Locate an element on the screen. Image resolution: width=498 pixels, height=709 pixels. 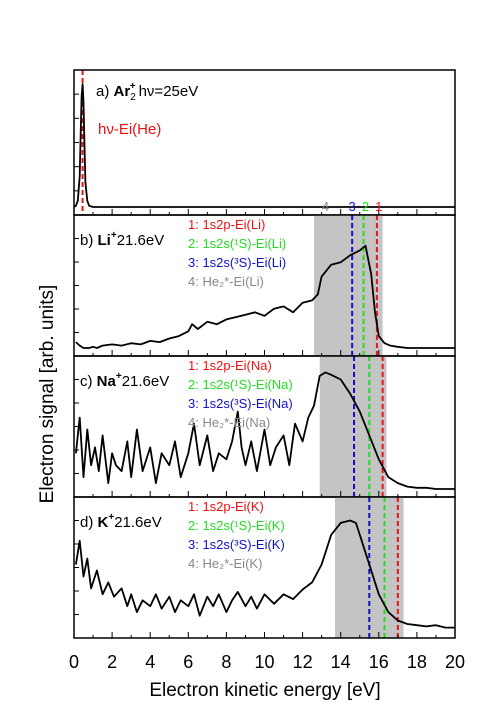
legend-entry-1: 1: 1s2p-Ei(K) is located at coordinates (226, 506).